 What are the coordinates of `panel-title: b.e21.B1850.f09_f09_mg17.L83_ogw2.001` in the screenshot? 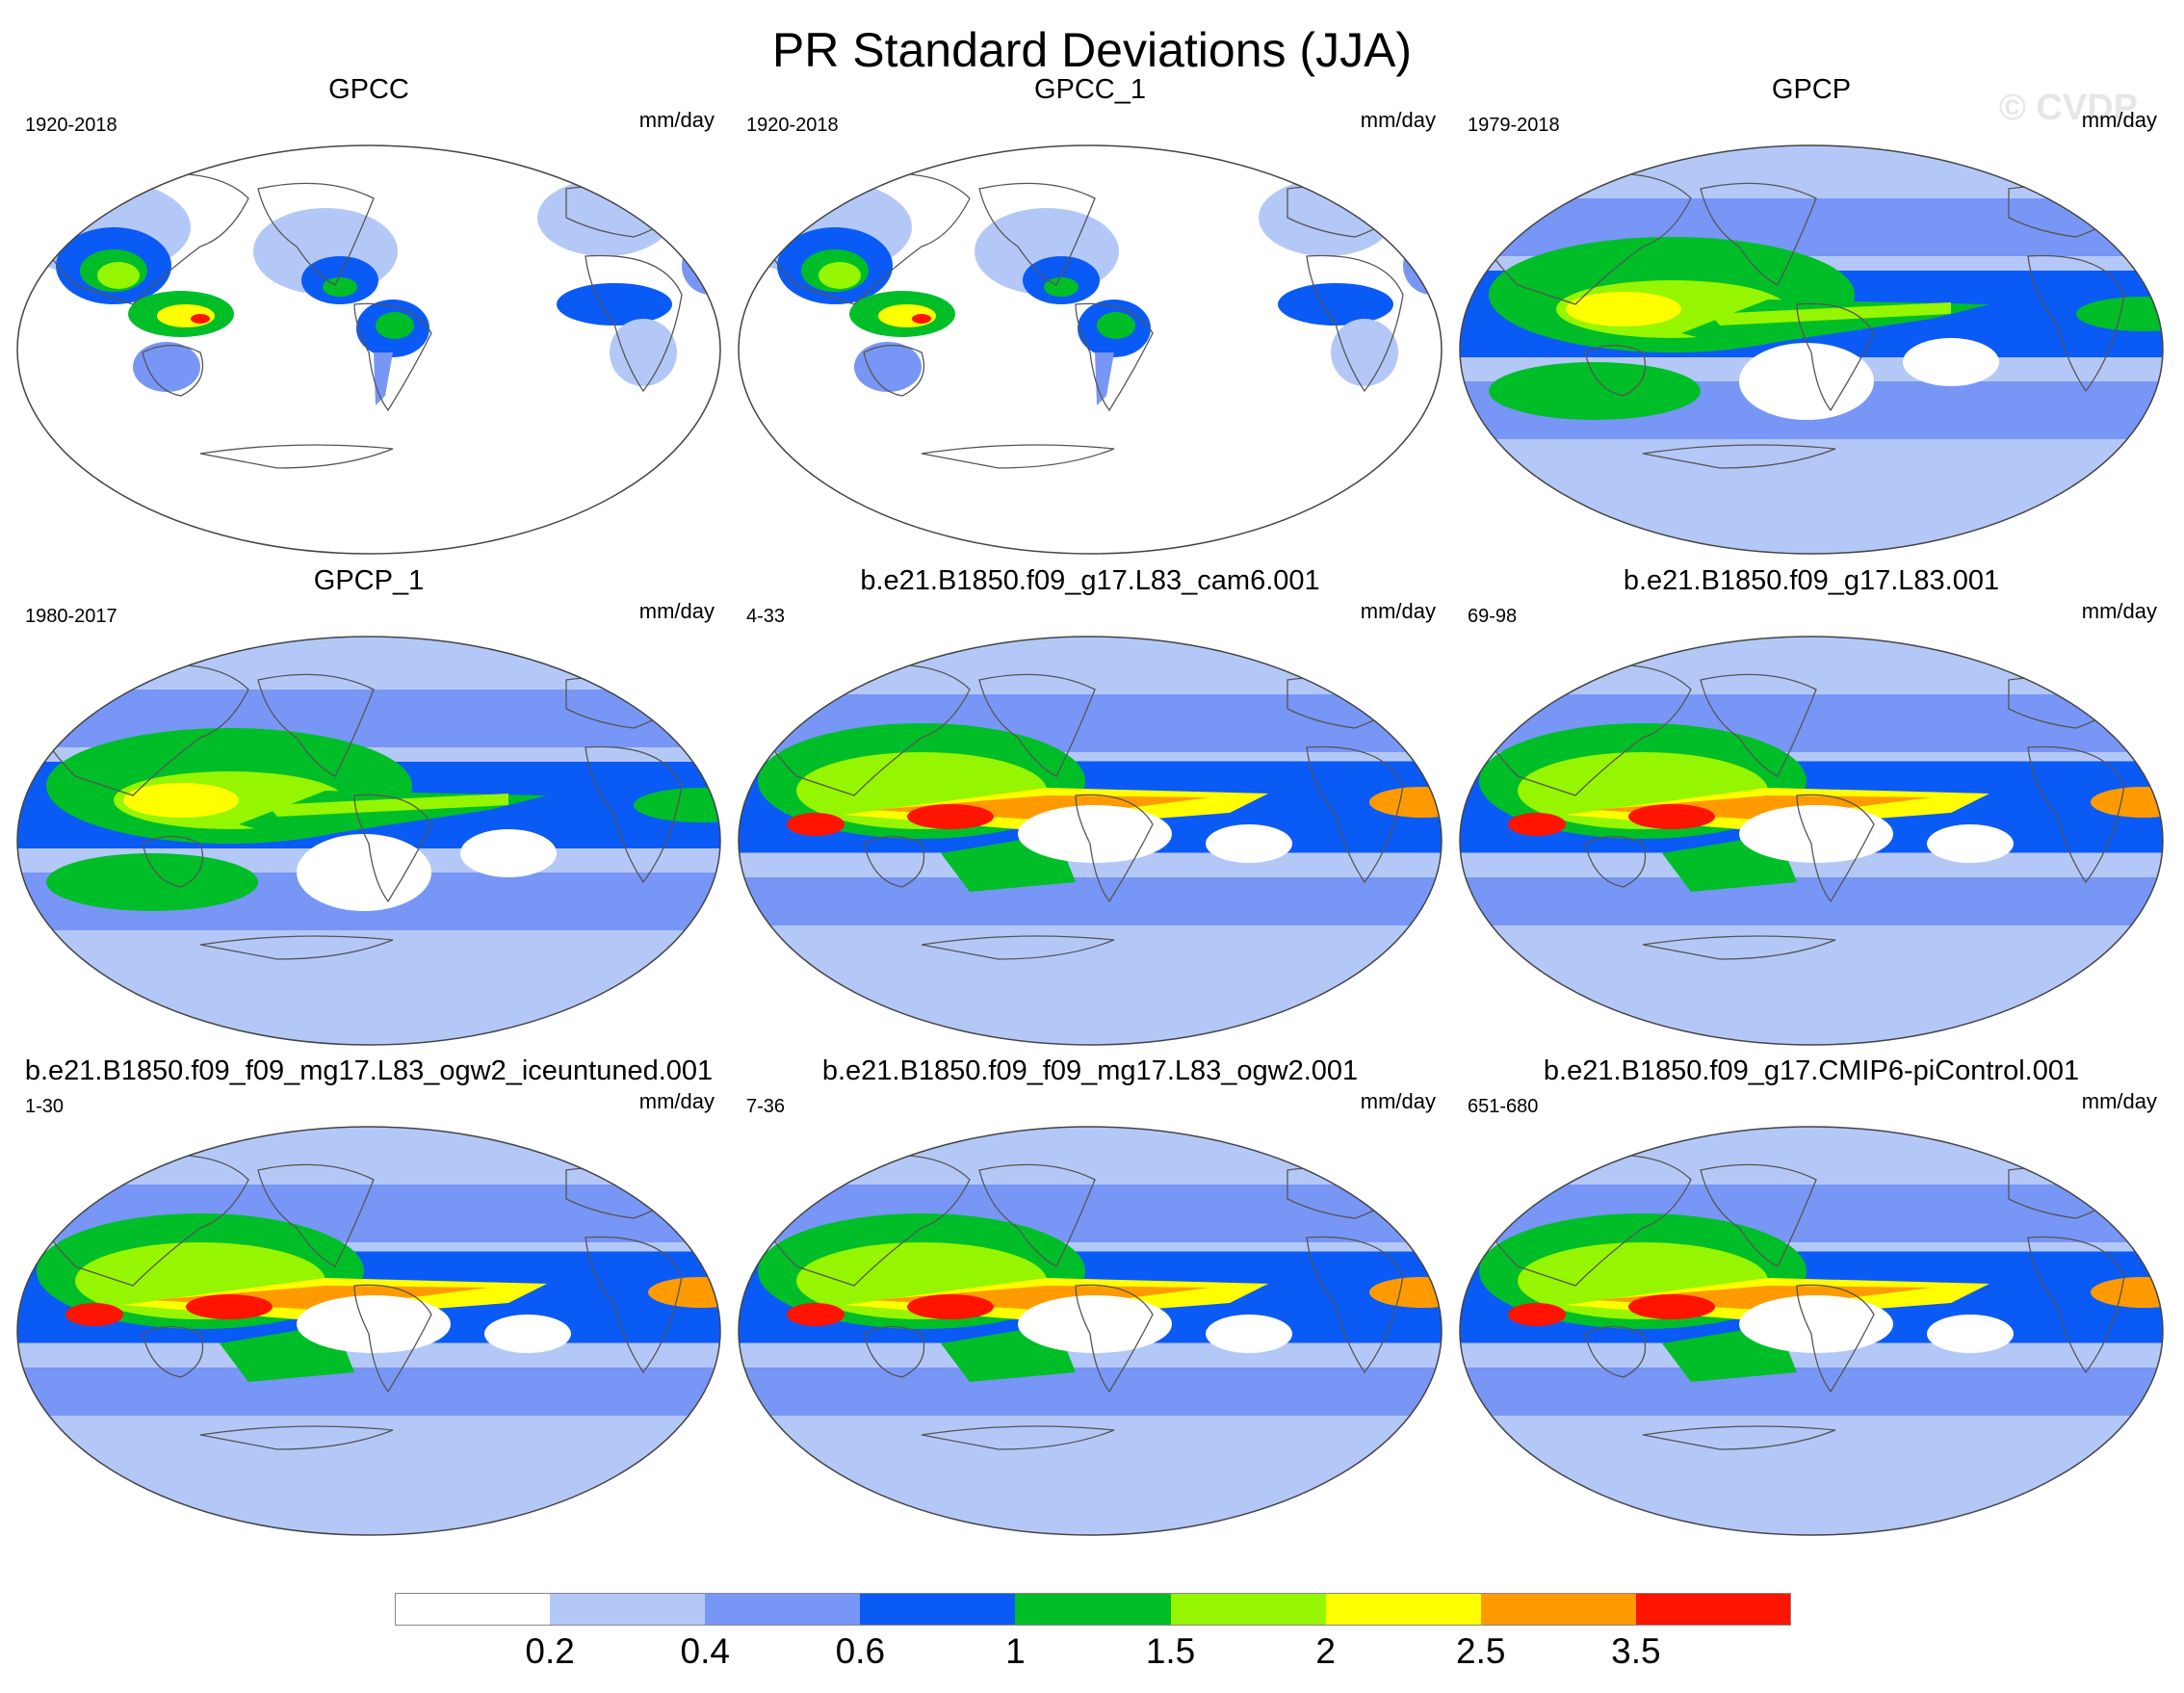 It's located at (1090, 1070).